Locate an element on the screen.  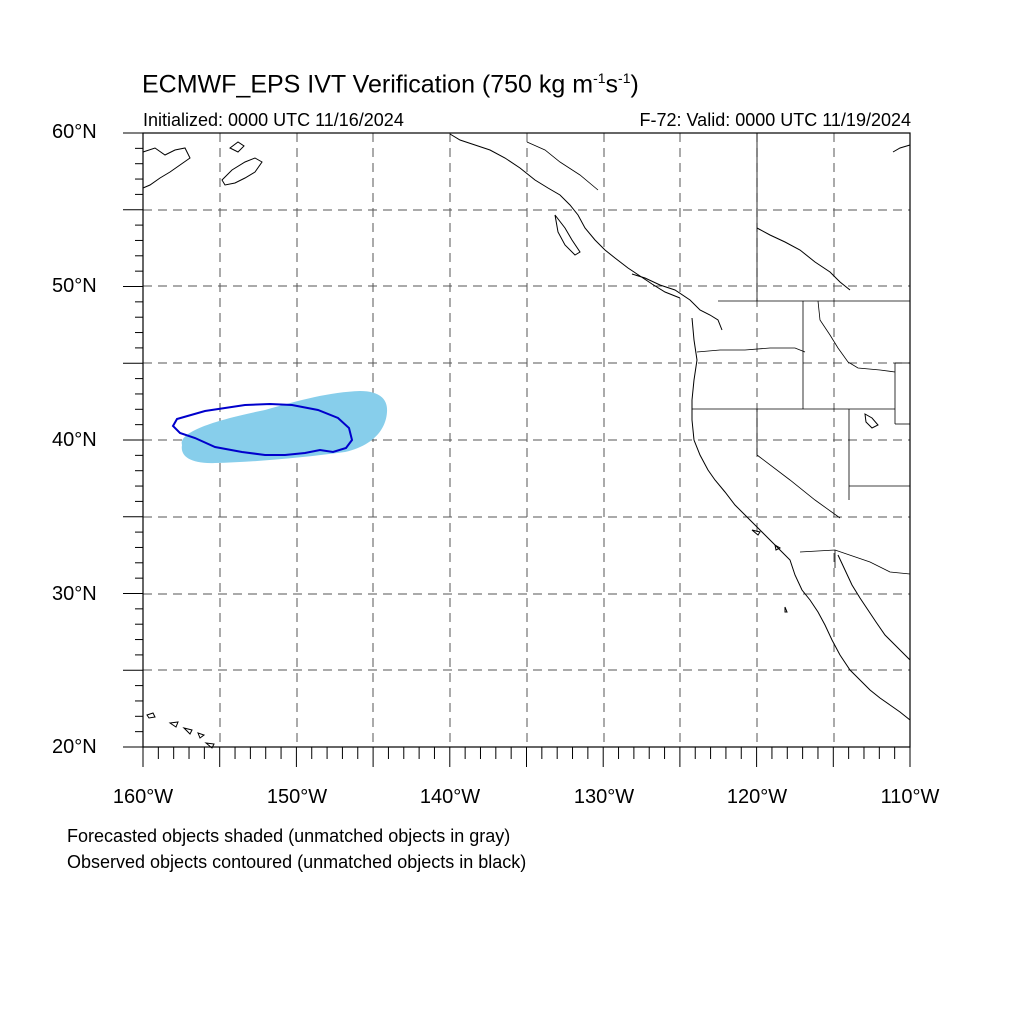
title-mid: s is located at coordinates (612, 84).